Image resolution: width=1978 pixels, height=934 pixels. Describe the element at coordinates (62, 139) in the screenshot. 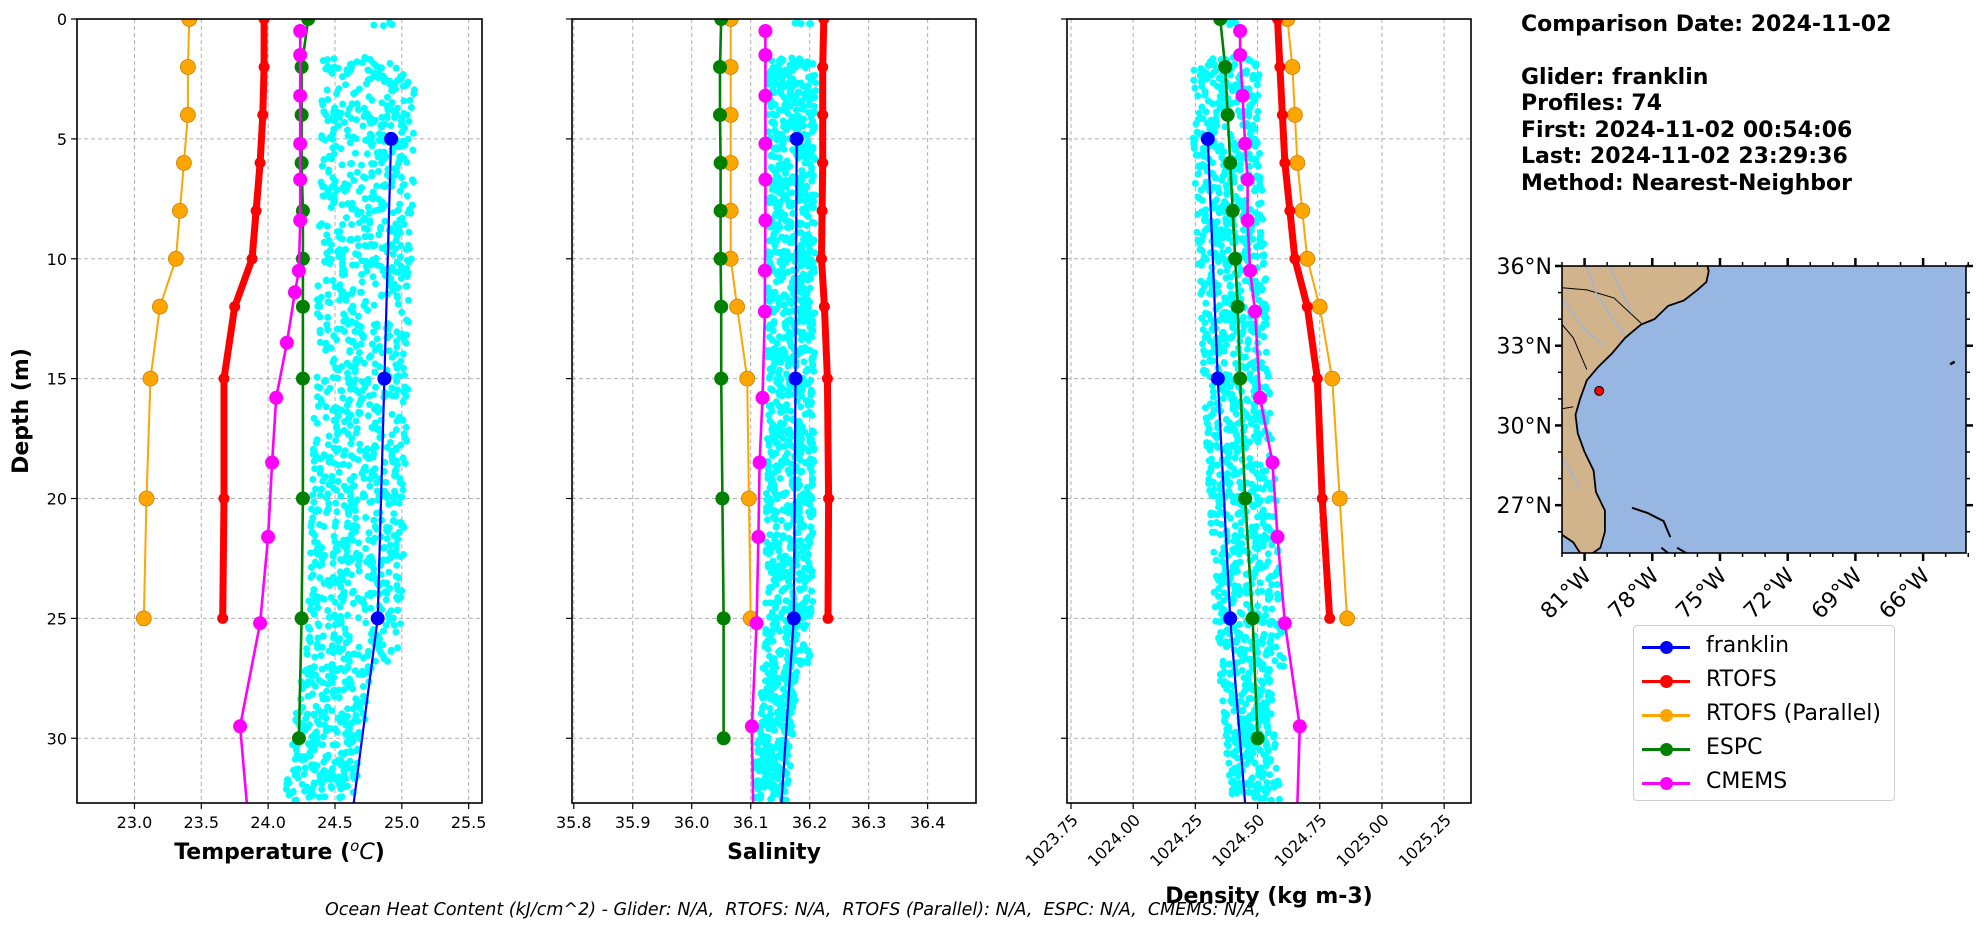

I see `y-tick-label: 5` at that location.